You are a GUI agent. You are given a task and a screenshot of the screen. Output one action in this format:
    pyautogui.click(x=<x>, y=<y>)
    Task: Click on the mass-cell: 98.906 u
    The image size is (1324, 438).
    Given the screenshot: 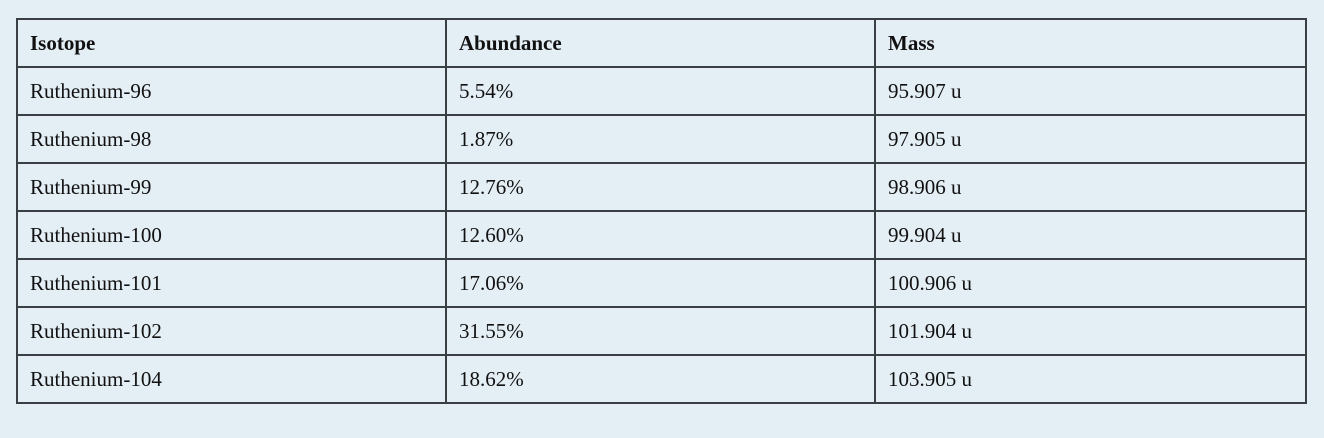 What is the action you would take?
    pyautogui.click(x=1090, y=187)
    